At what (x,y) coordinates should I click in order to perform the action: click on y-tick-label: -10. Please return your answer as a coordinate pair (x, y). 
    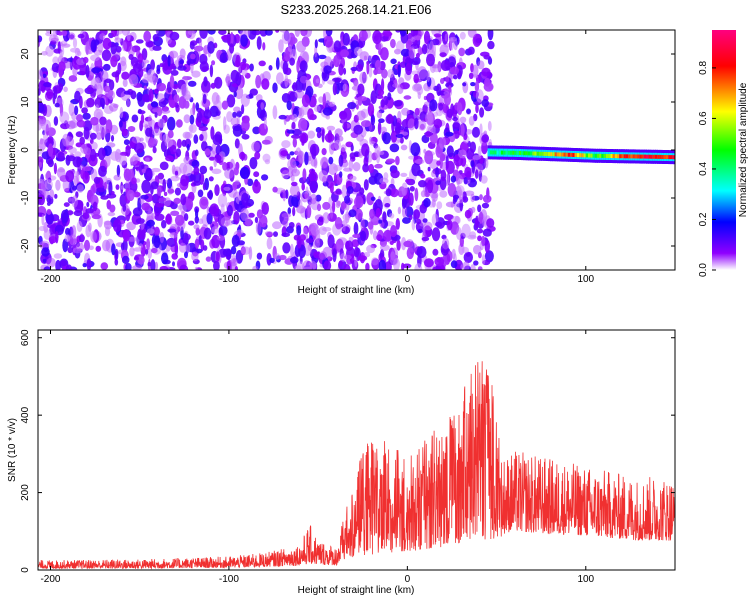
    Looking at the image, I should click on (25, 197).